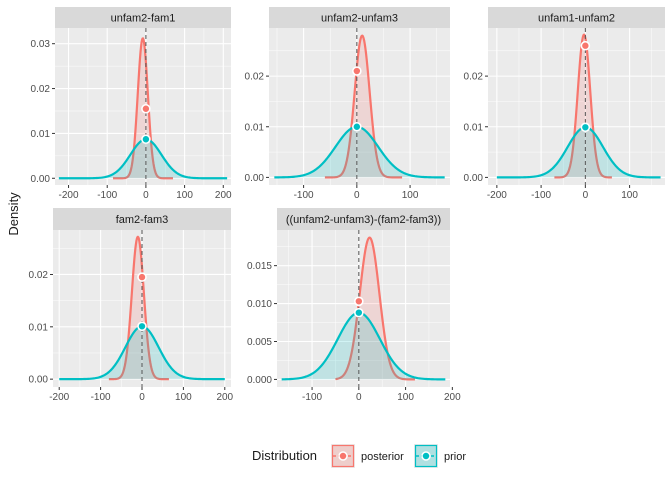  I want to click on y-tick-label: 0.000, so click(259, 380).